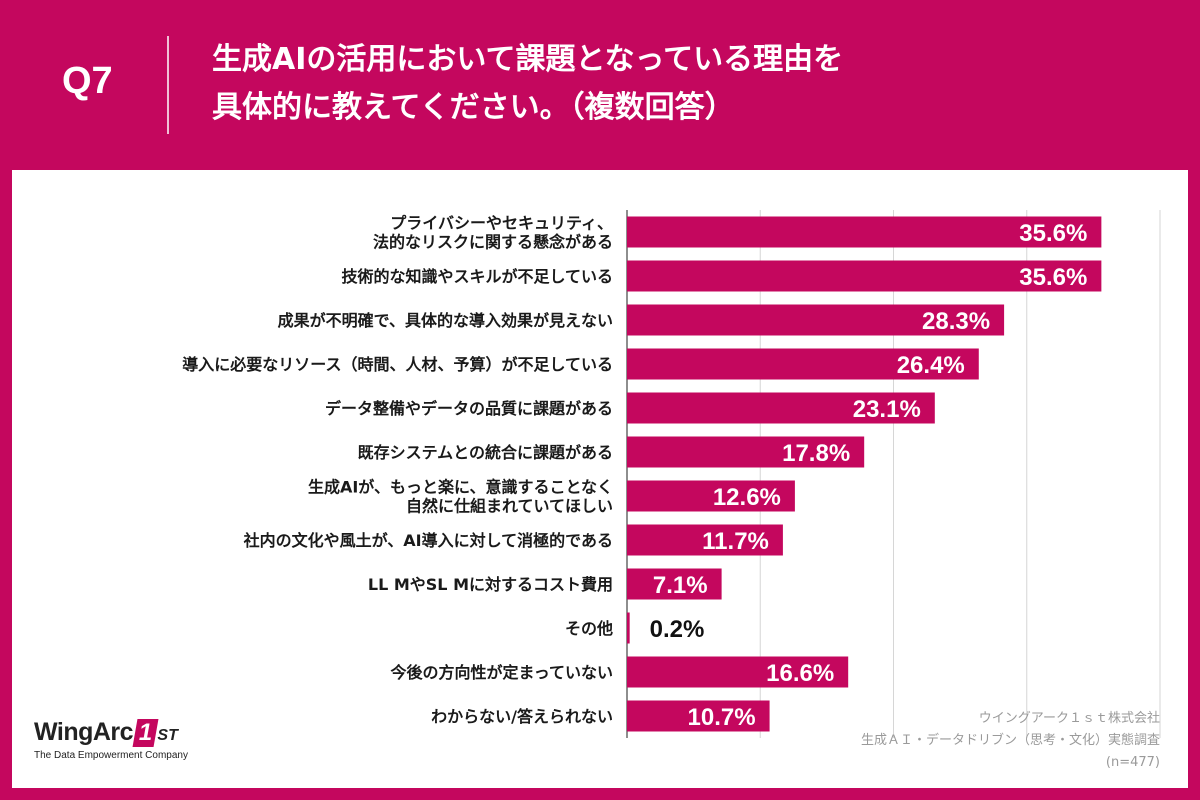 The image size is (1200, 800). What do you see at coordinates (167, 735) in the screenshot?
I see `logo-suffix: ST` at bounding box center [167, 735].